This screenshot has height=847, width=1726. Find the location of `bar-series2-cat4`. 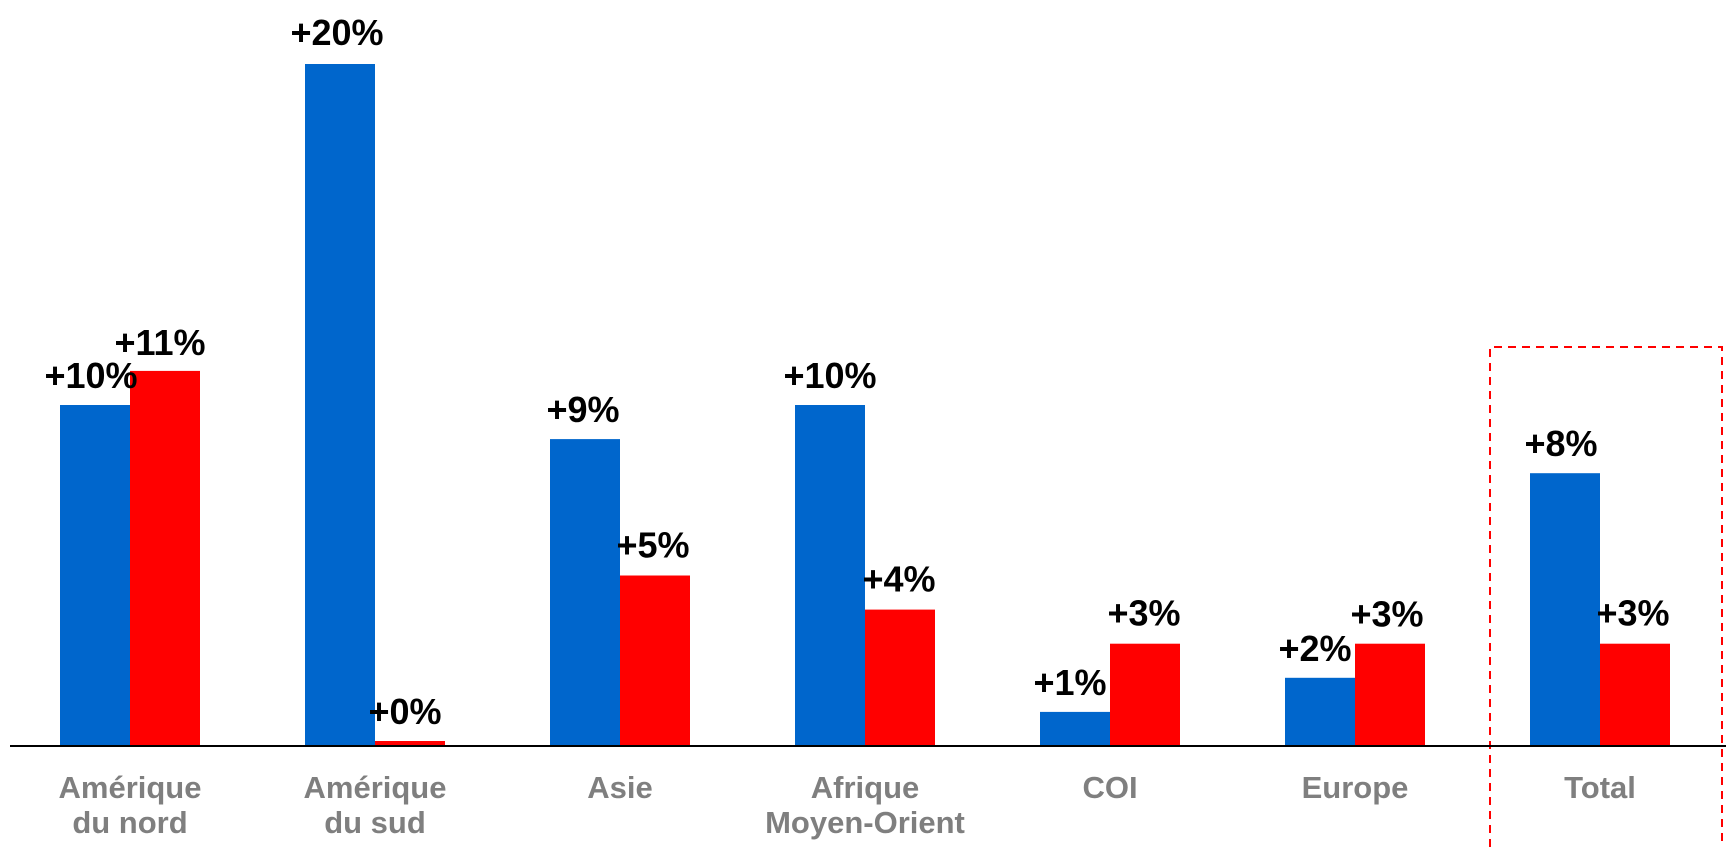

bar-series2-cat4 is located at coordinates (900, 677).